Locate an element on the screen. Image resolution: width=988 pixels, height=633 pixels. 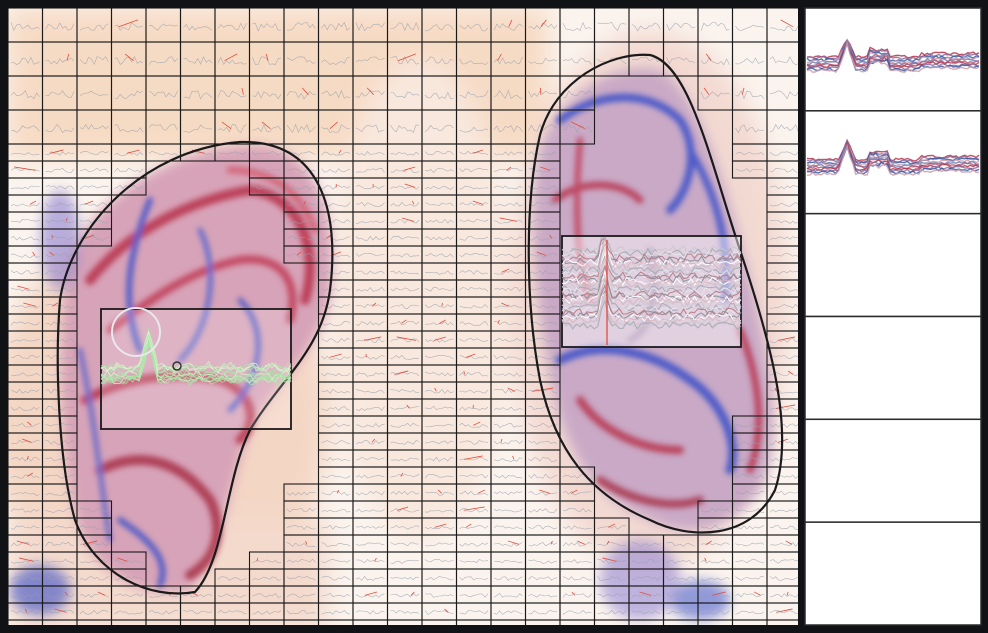
marker-dot is located at coordinates (177, 366).